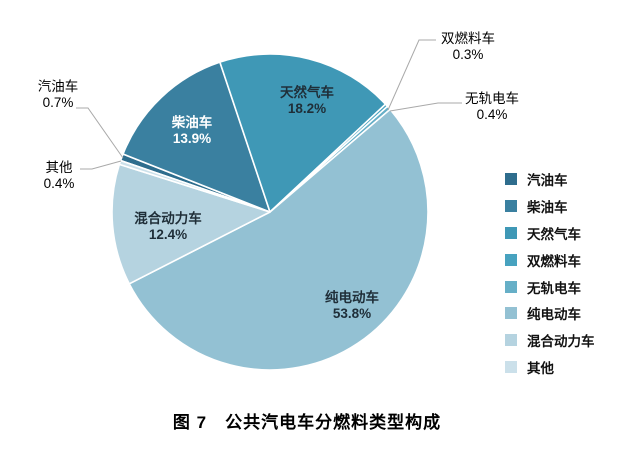 The height and width of the screenshot is (450, 635). I want to click on legend-item-3: 天然气车, so click(550, 233).